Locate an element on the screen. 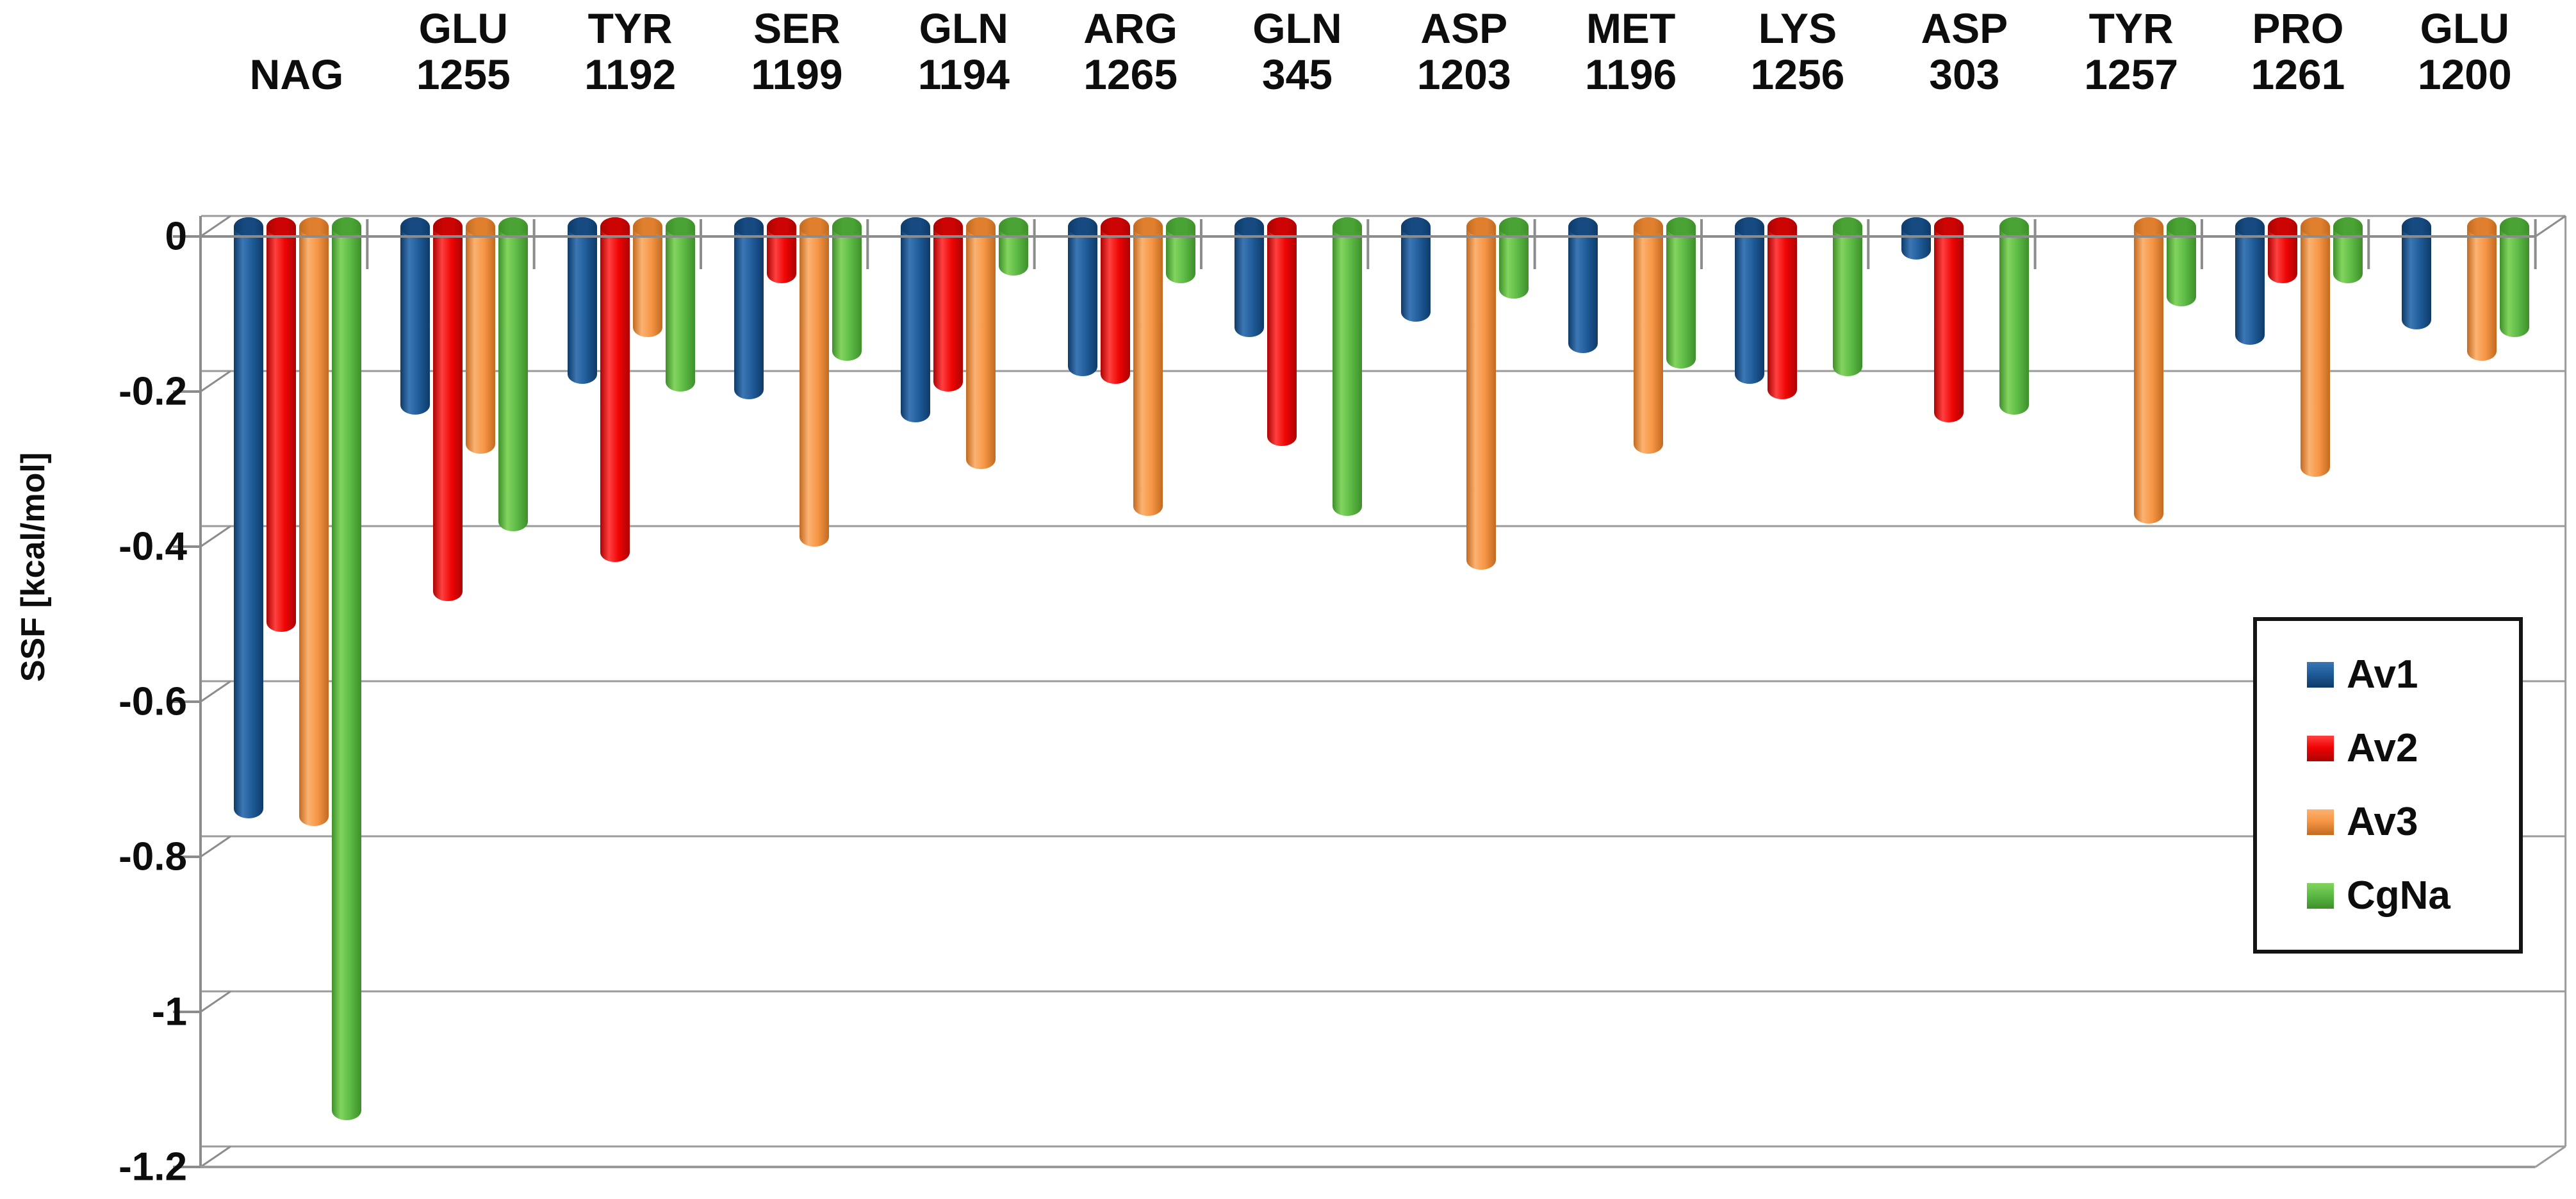 This screenshot has height=1199, width=2576. category-label-GLN-345: GLN 345 is located at coordinates (1296, 51).